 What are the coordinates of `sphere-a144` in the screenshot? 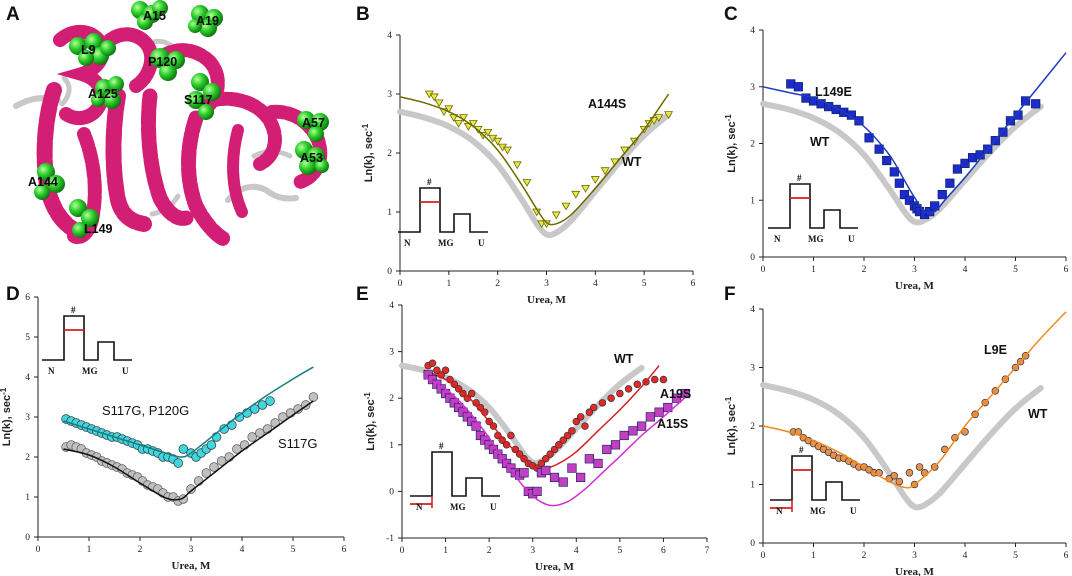 It's located at (46, 172).